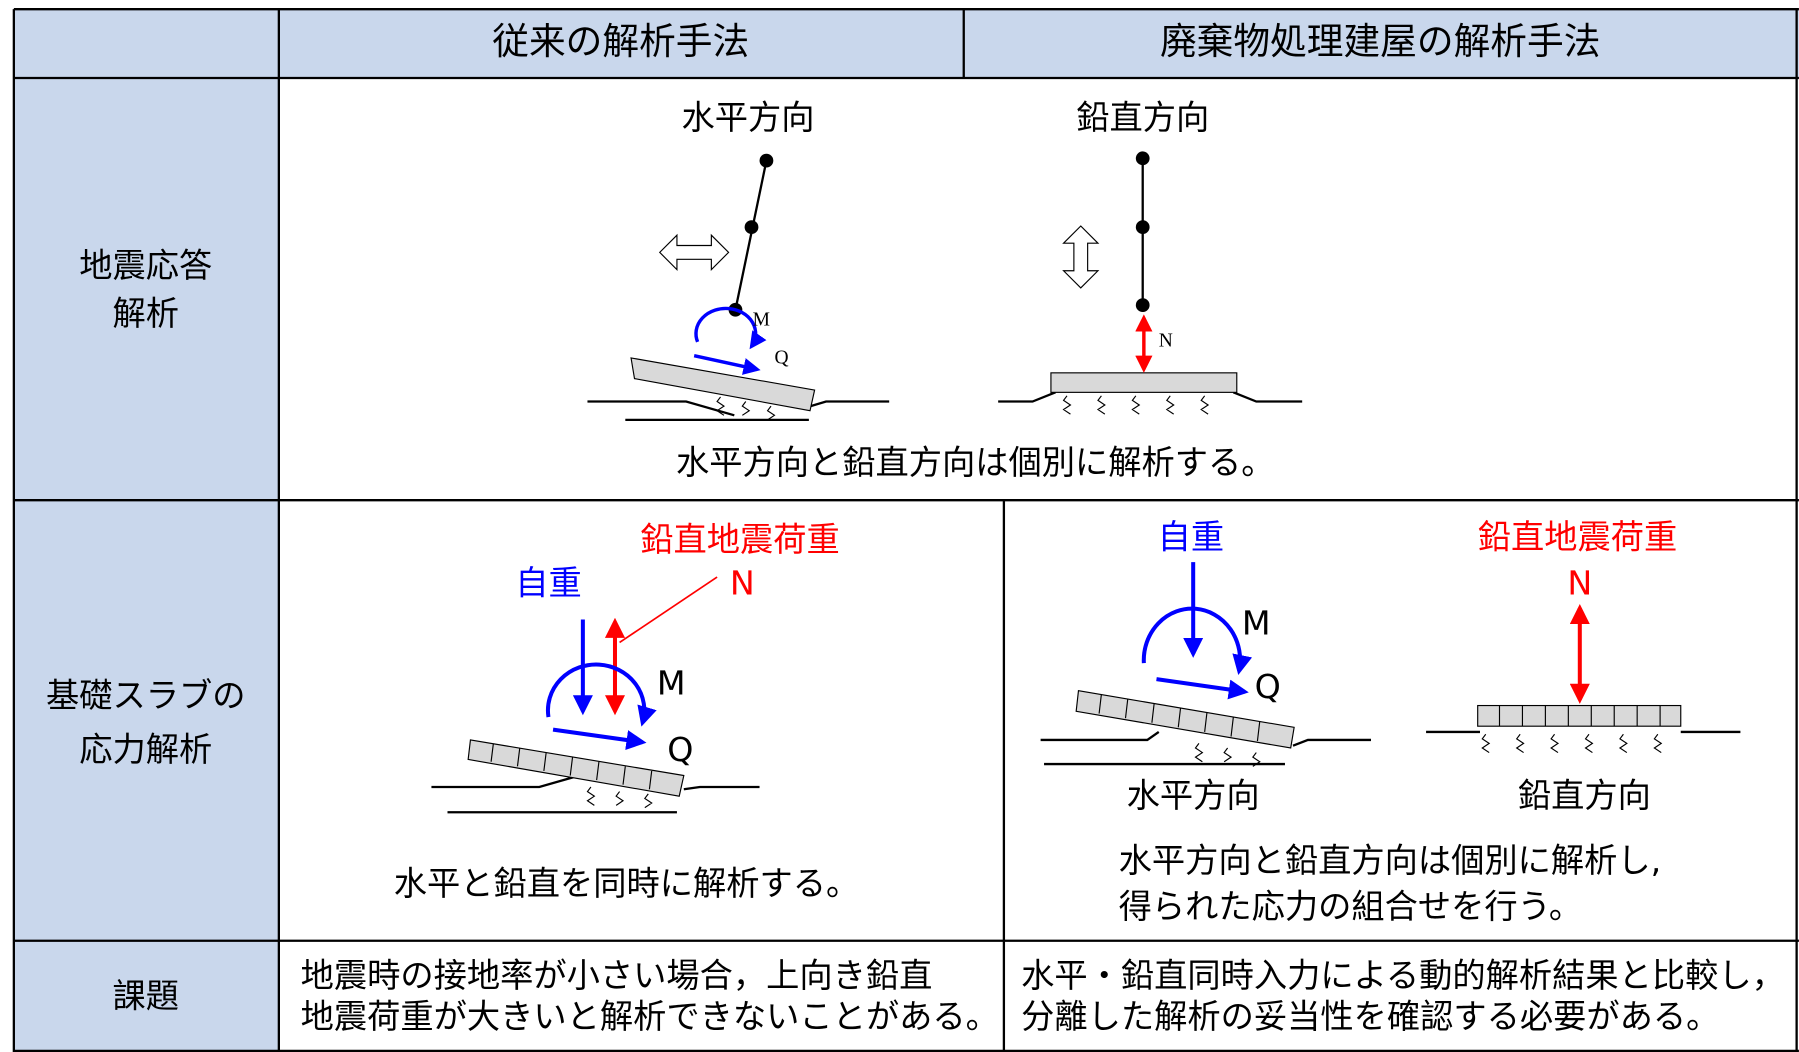  I want to click on caption: 水平方向と鉛直方向は個別に解析し,, so click(1390, 860).